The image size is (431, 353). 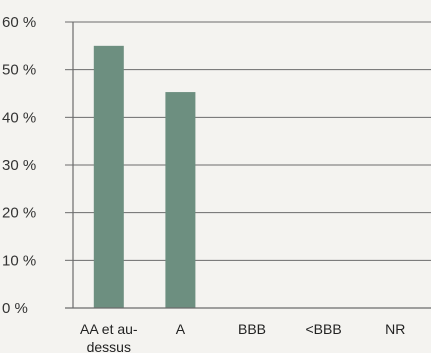 I want to click on x-tick-label: <BBB, so click(x=323, y=329).